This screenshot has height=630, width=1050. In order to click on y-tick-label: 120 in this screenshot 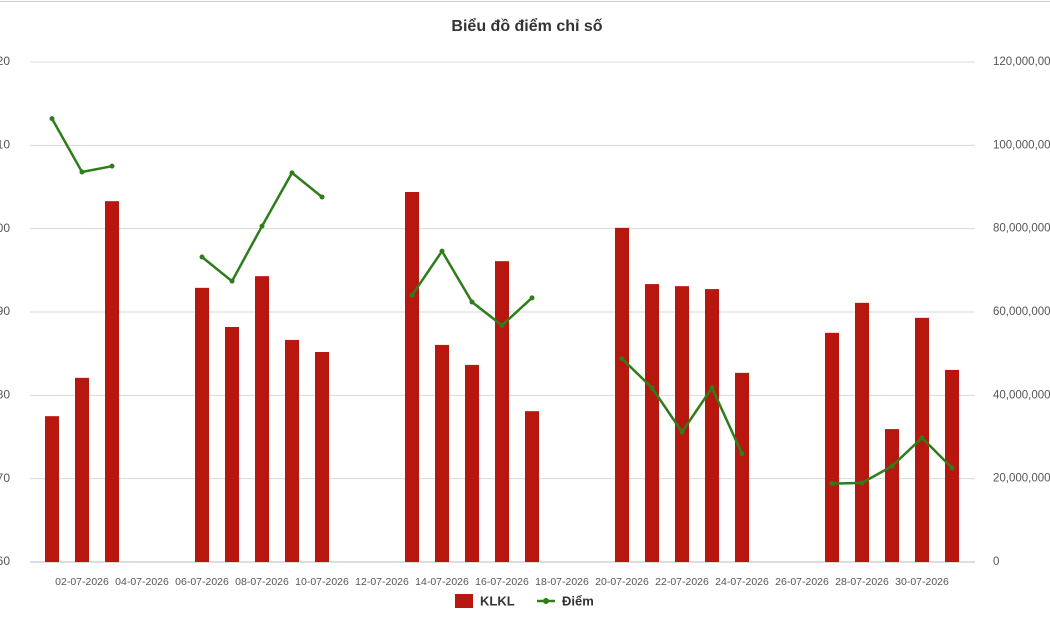, I will do `click(5, 61)`.